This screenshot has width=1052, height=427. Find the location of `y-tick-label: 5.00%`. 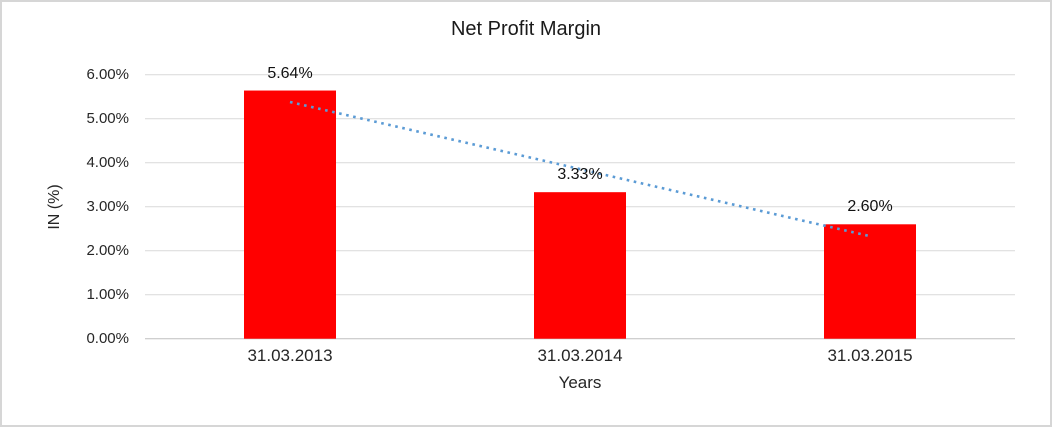

y-tick-label: 5.00% is located at coordinates (107, 118).